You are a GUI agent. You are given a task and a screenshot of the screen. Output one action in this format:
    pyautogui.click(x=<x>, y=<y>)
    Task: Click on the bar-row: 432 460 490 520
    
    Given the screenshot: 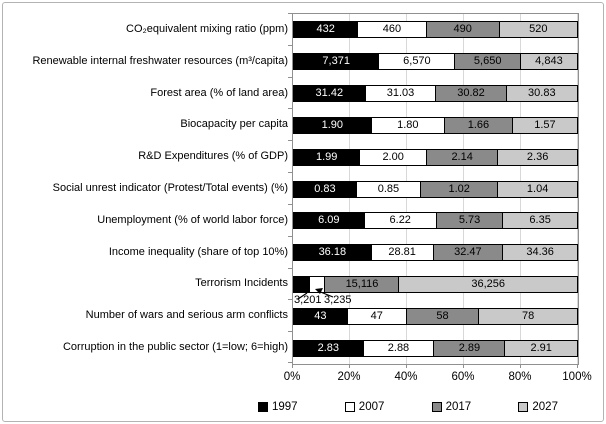 What is the action you would take?
    pyautogui.click(x=435, y=30)
    